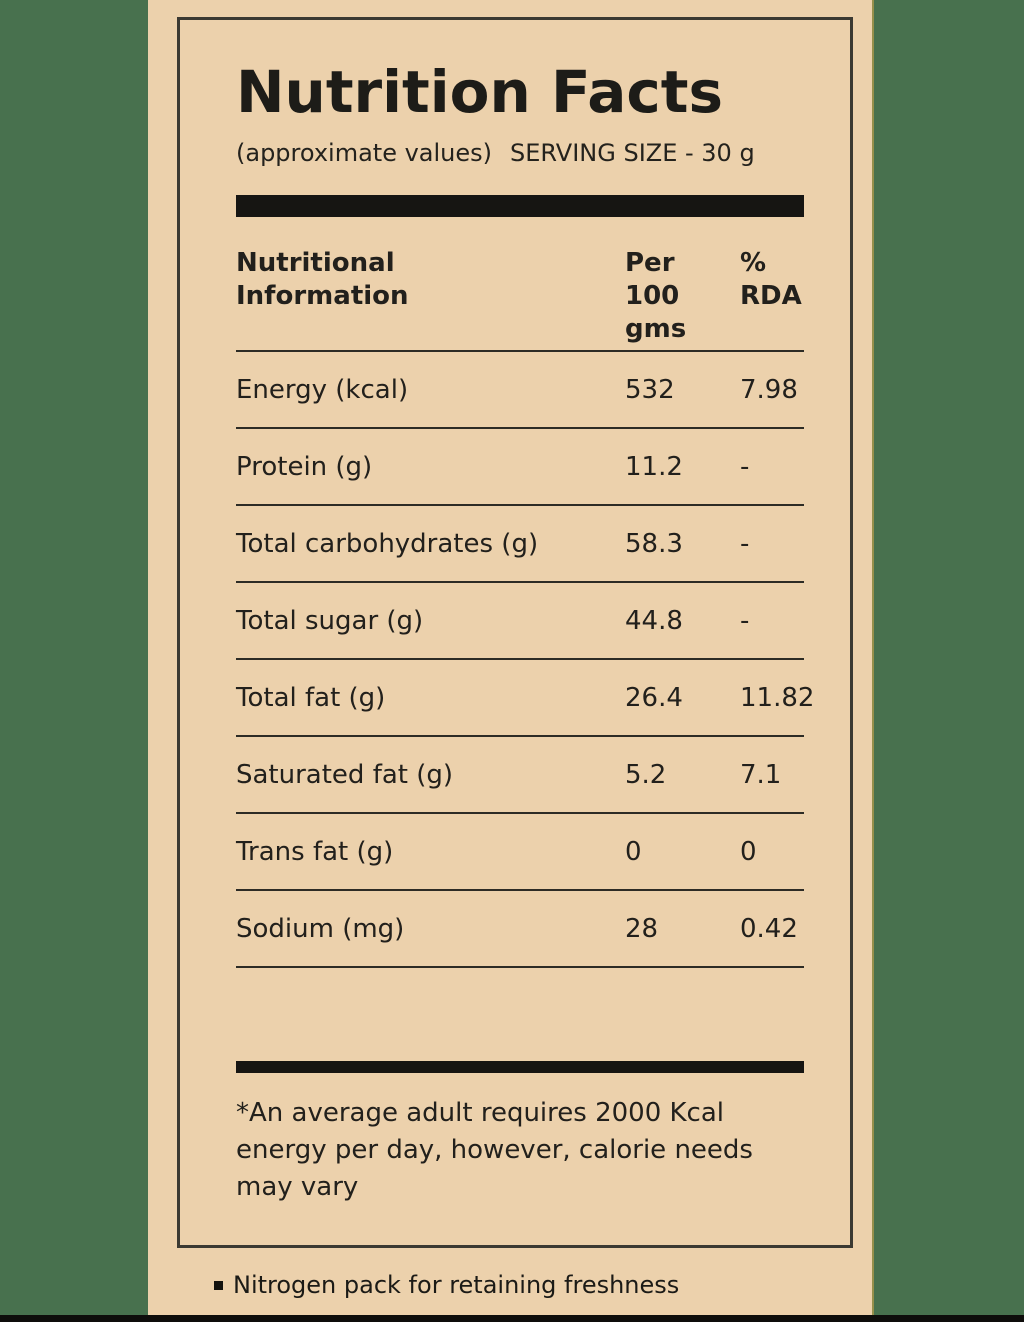  I want to click on nutrient-name: Saturated fat (g), so click(345, 774).